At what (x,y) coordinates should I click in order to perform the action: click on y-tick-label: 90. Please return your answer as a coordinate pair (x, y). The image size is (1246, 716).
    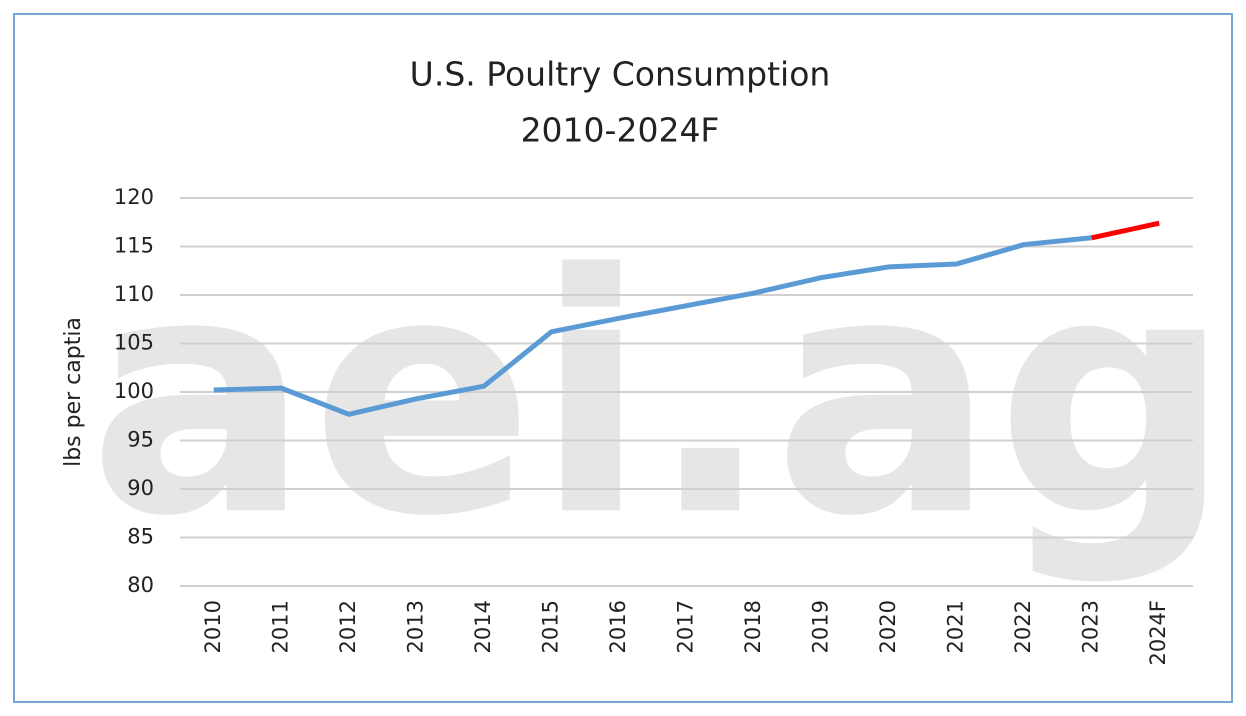
    Looking at the image, I should click on (140, 488).